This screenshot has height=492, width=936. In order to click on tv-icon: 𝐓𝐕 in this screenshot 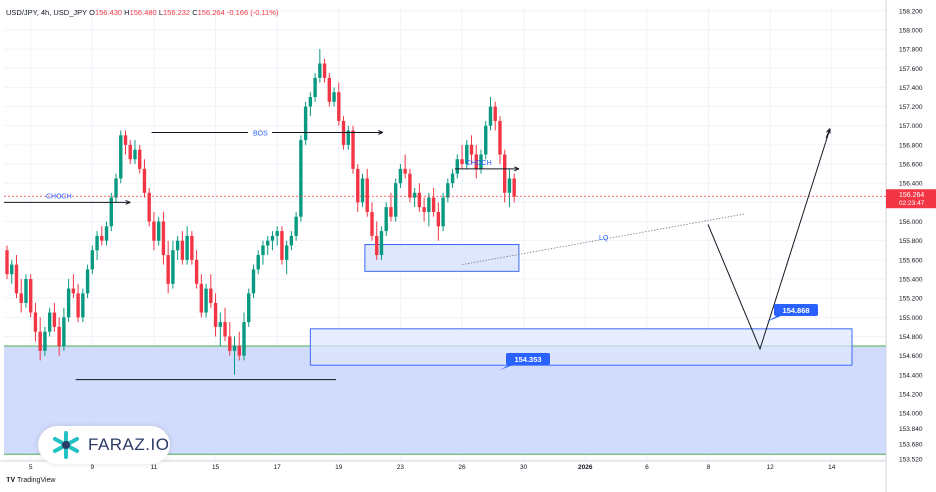, I will do `click(11, 480)`.